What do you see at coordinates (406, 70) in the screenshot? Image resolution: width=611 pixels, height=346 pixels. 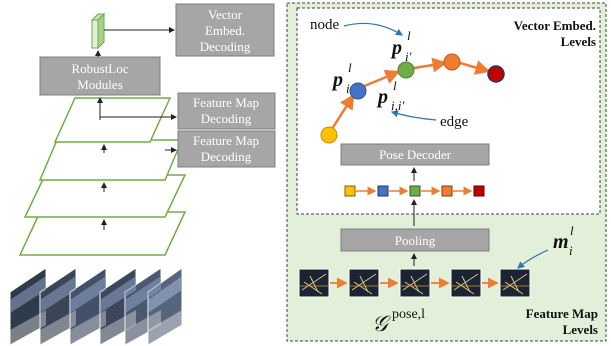 I see `graph-node-green` at bounding box center [406, 70].